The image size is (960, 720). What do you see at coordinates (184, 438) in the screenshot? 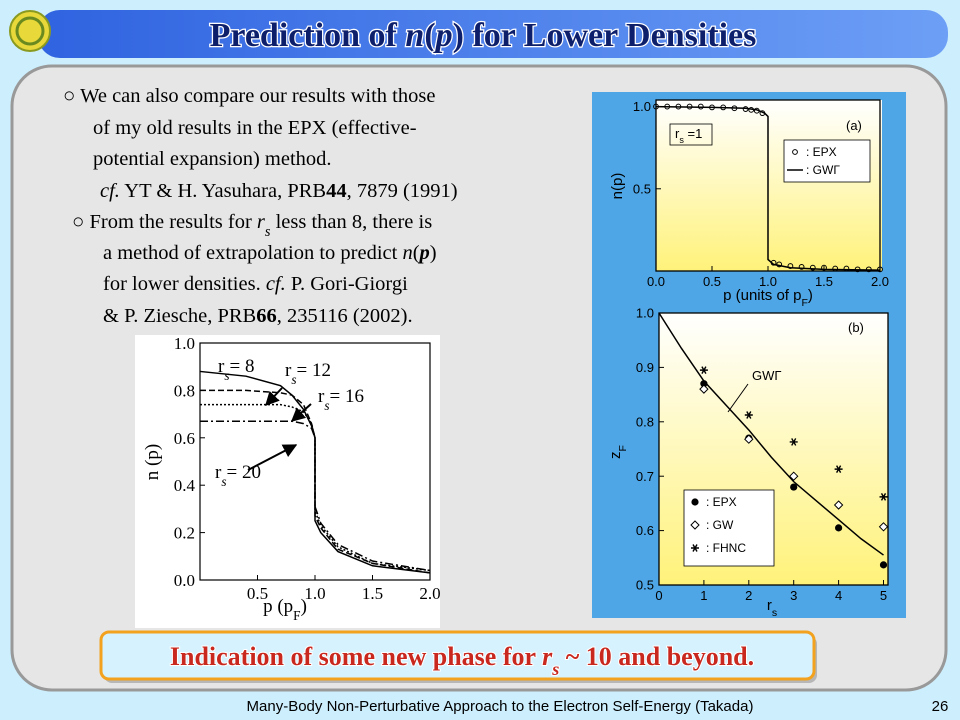
I see `y-tick-label: 0.6` at bounding box center [184, 438].